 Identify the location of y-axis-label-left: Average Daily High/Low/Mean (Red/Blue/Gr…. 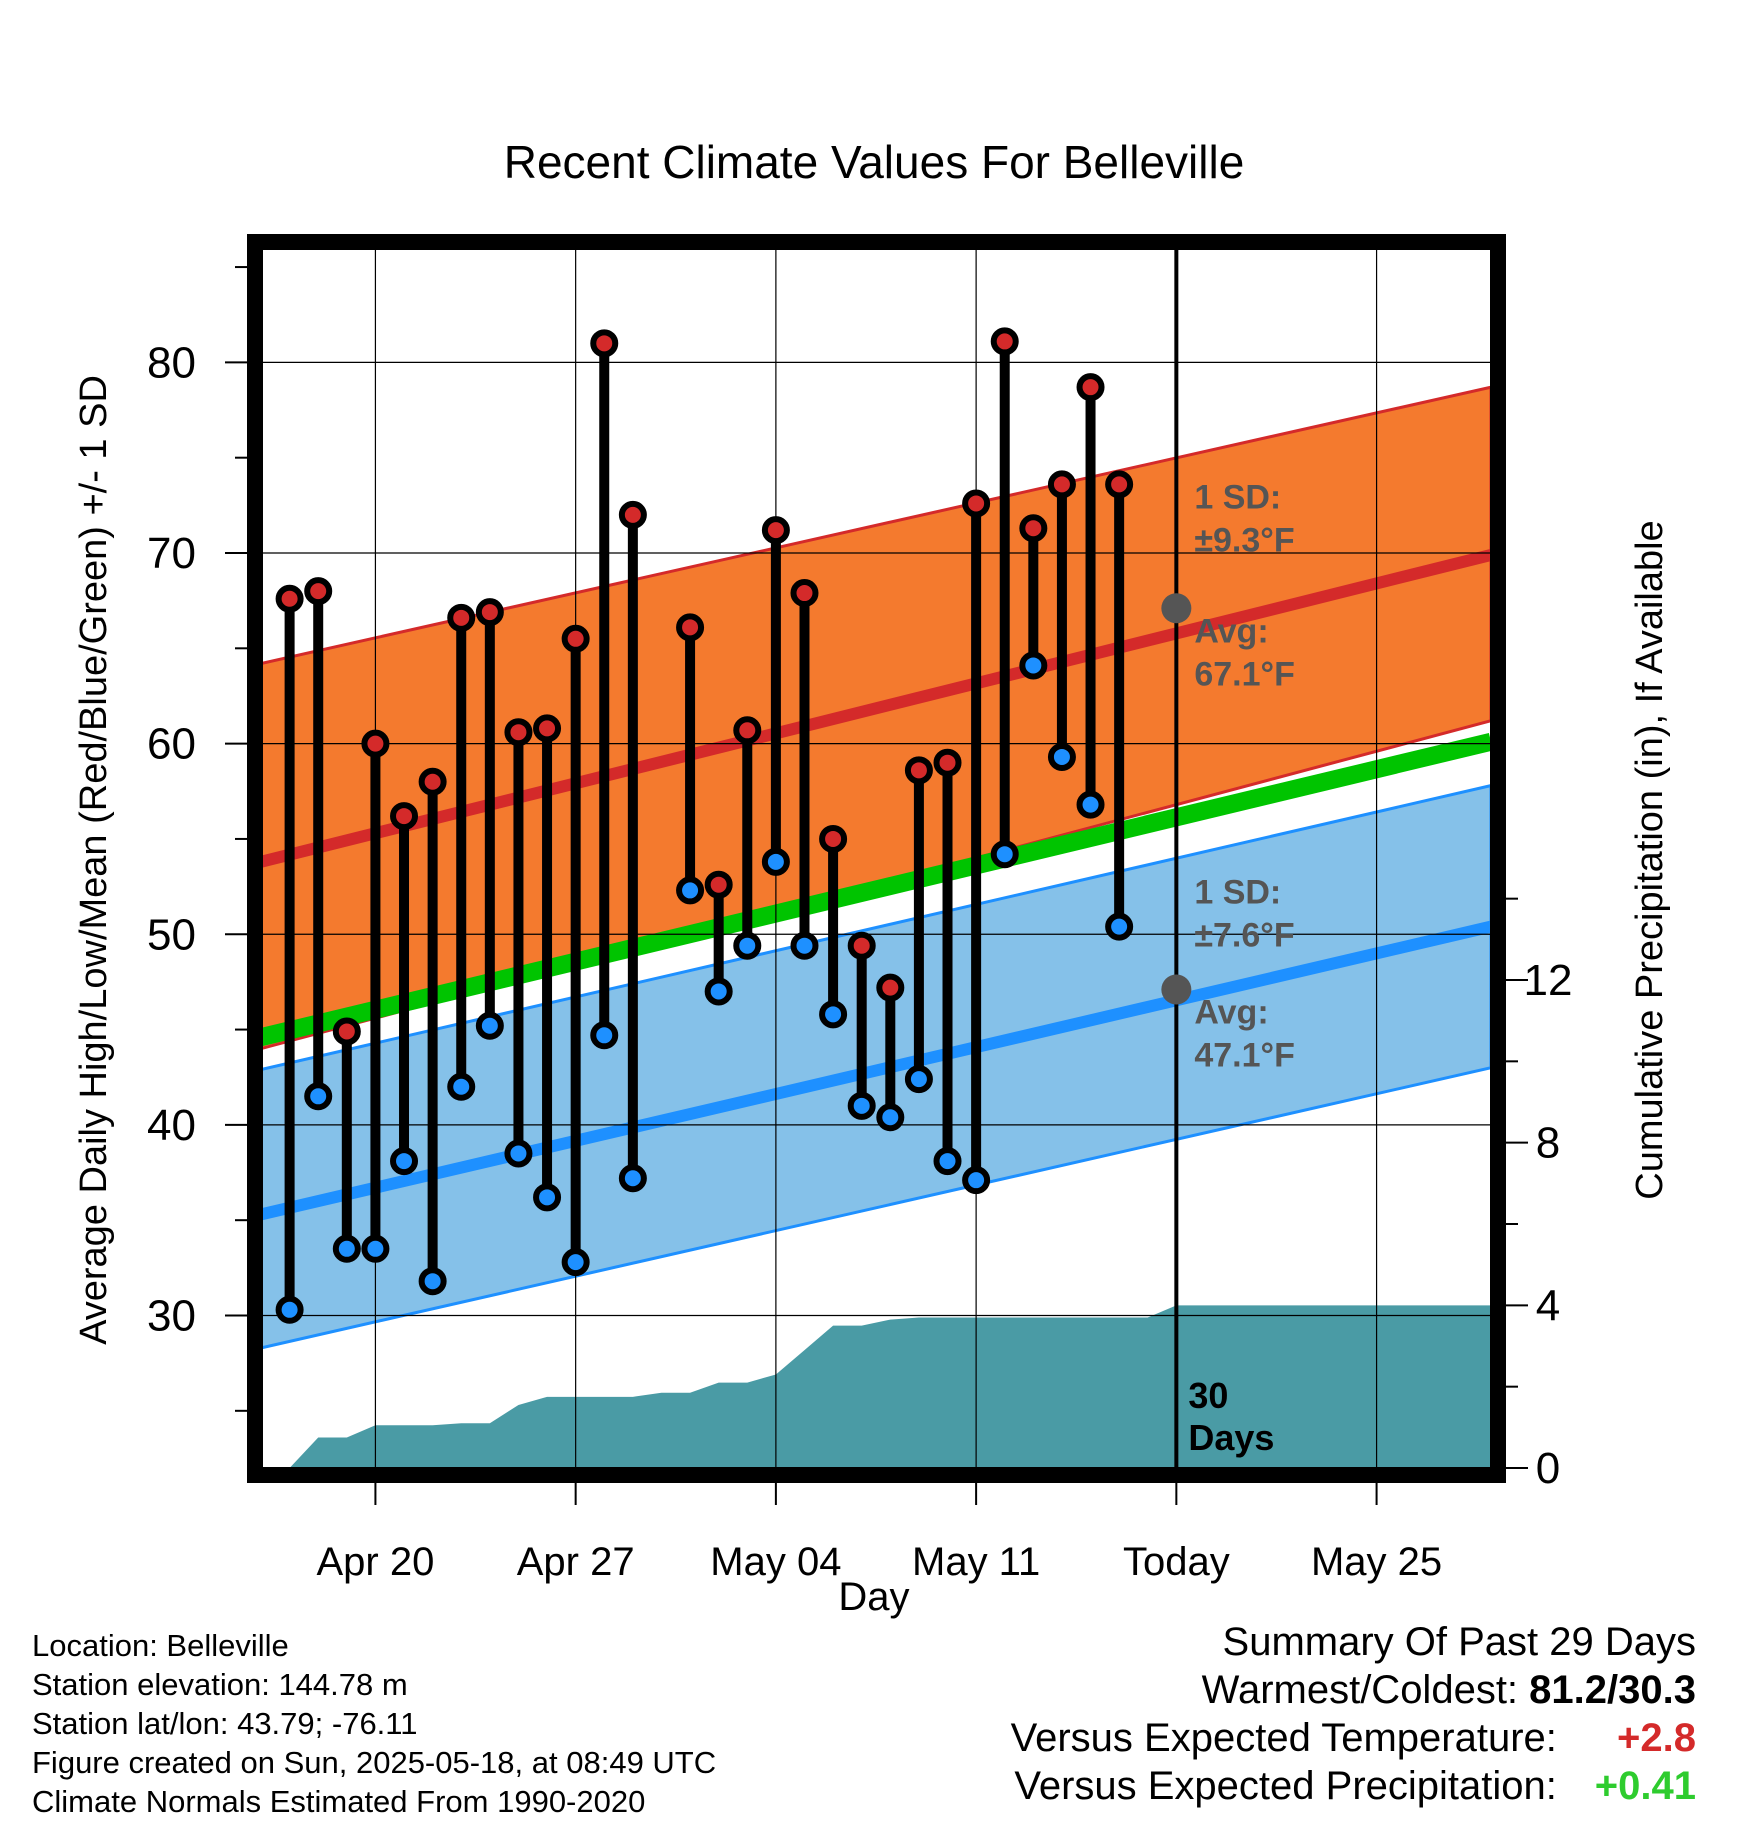
(94, 860).